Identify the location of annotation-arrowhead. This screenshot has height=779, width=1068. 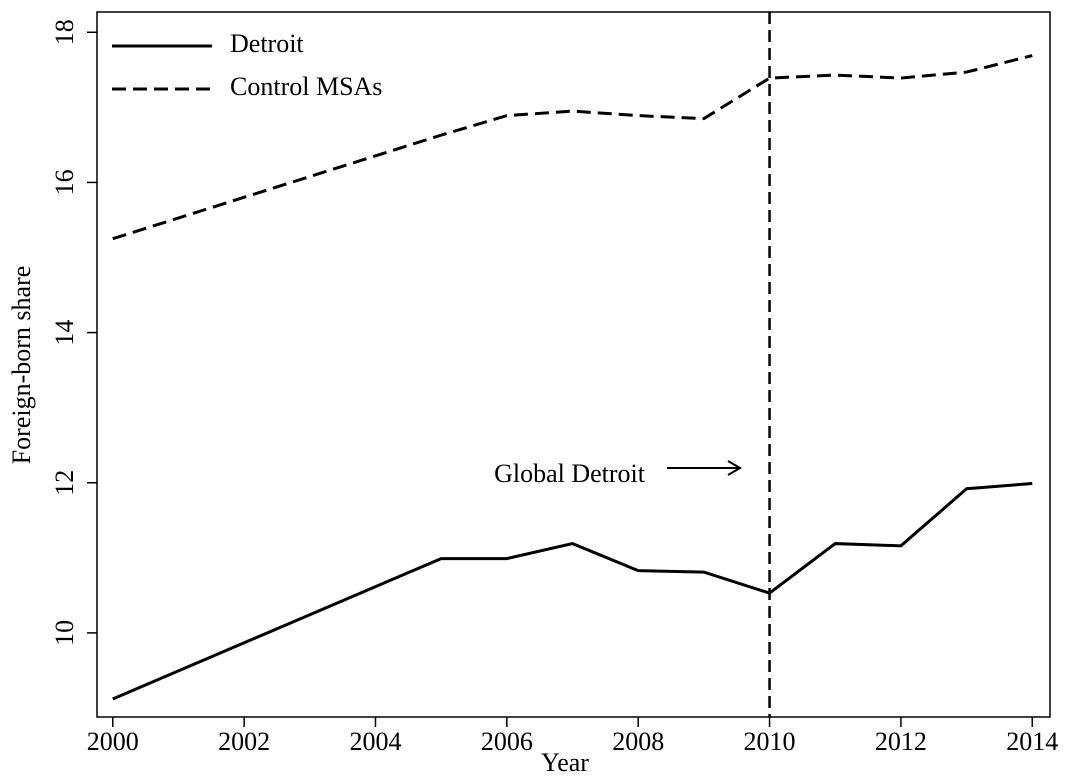
(734, 468).